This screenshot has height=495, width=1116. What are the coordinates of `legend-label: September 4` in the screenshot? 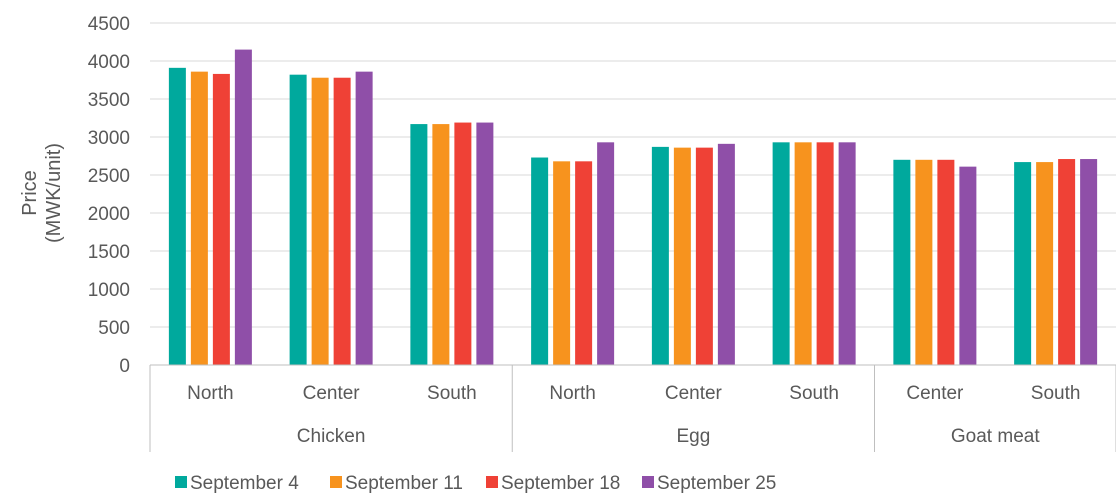 It's located at (244, 483).